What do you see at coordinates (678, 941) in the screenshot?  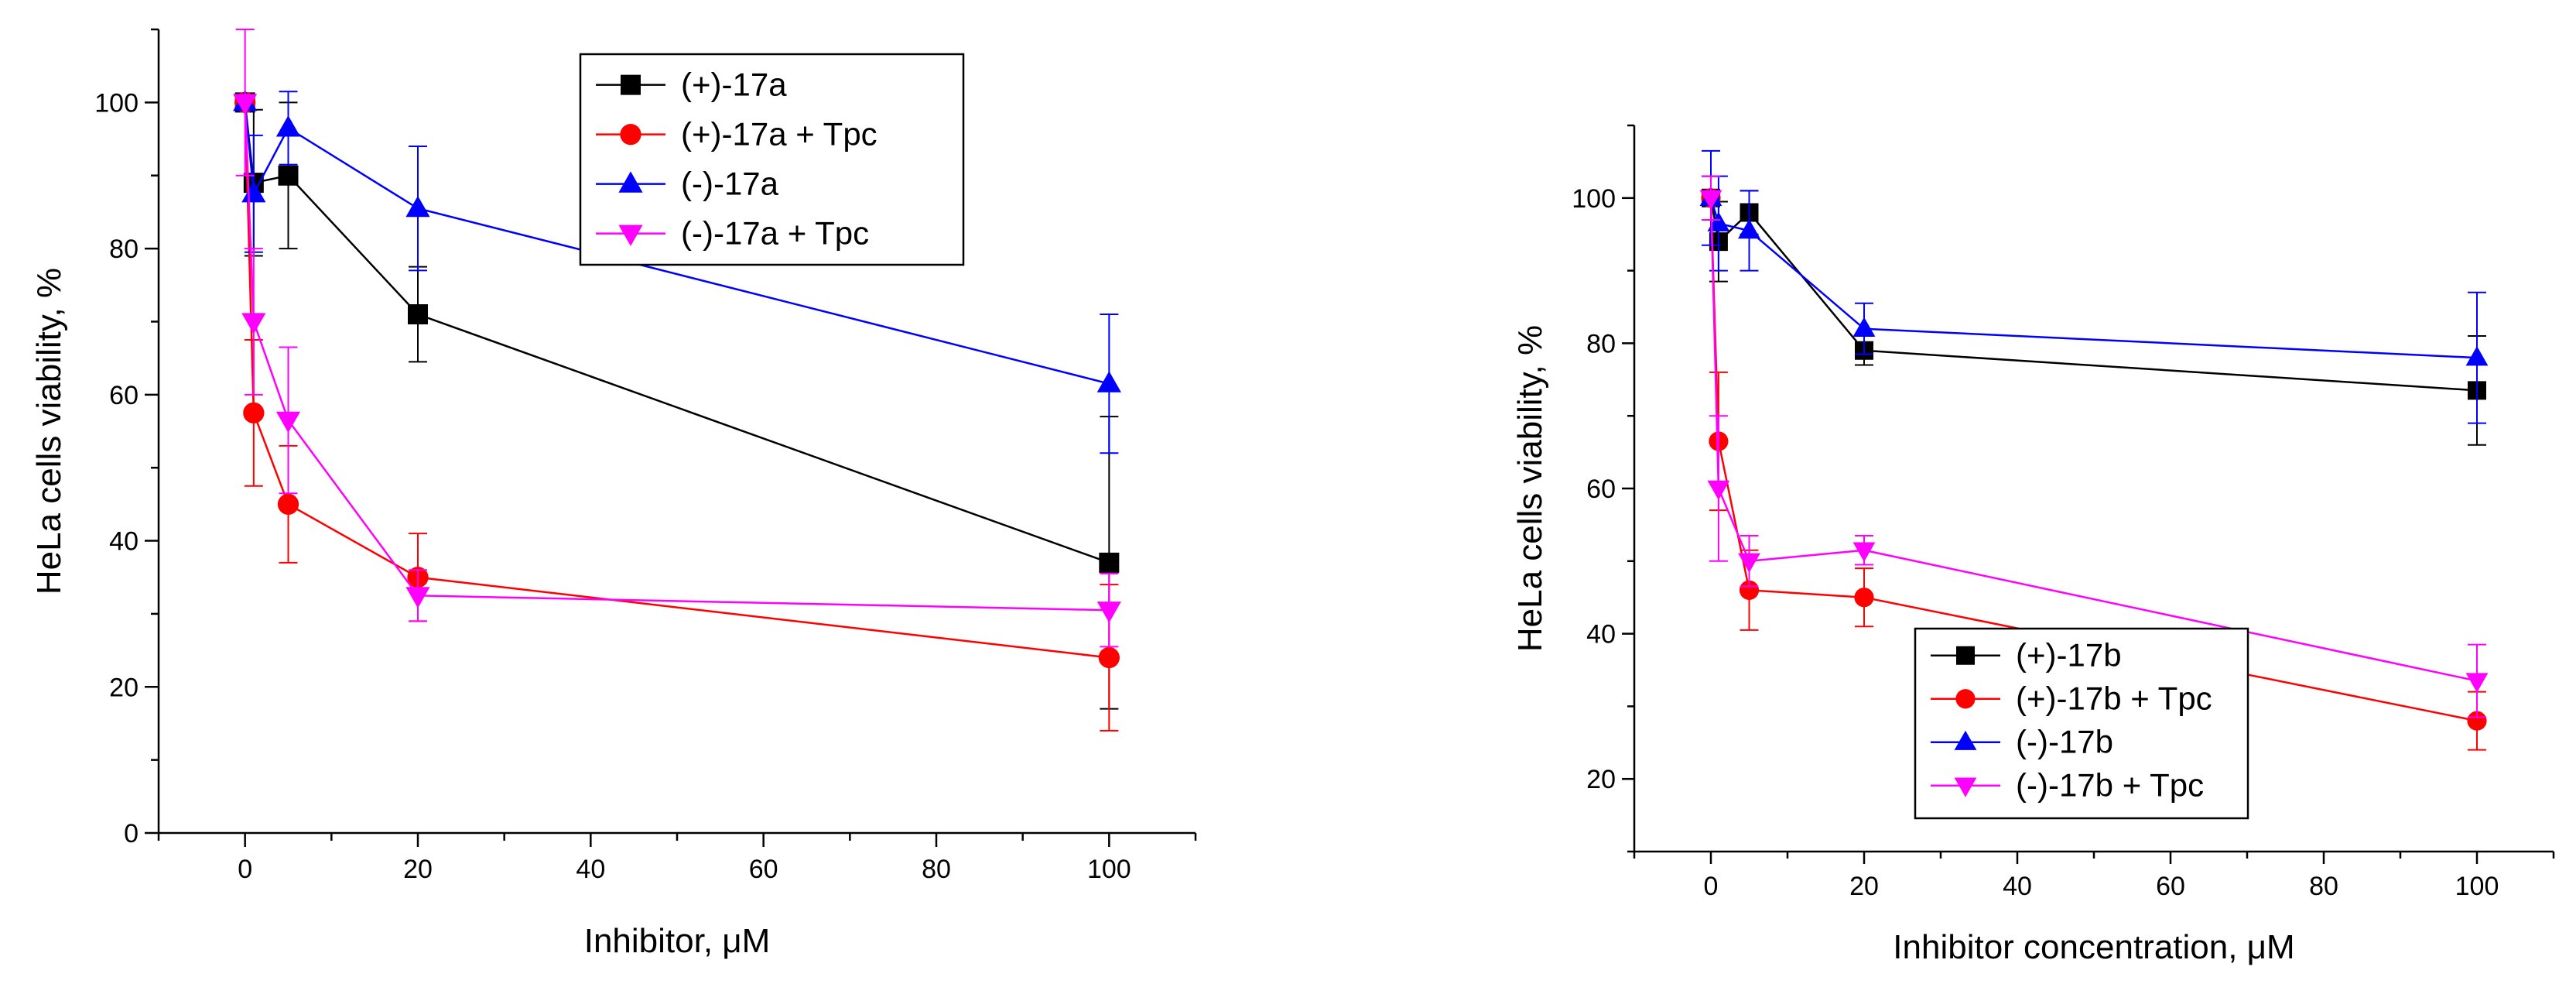 I see `x-axis-title: Inhibitor, μM` at bounding box center [678, 941].